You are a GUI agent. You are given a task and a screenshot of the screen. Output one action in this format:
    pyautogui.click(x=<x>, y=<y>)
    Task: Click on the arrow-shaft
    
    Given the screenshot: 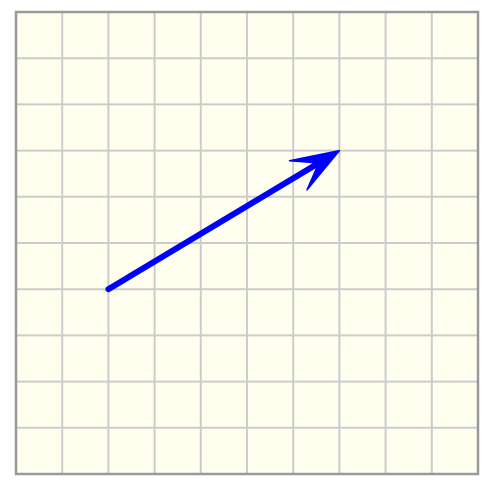 What is the action you would take?
    pyautogui.click(x=218, y=223)
    